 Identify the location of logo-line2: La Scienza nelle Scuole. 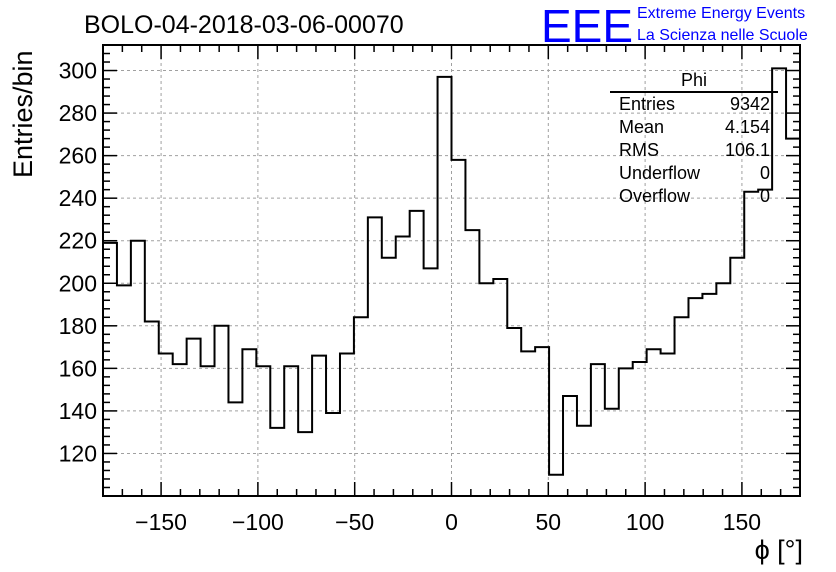
(722, 35).